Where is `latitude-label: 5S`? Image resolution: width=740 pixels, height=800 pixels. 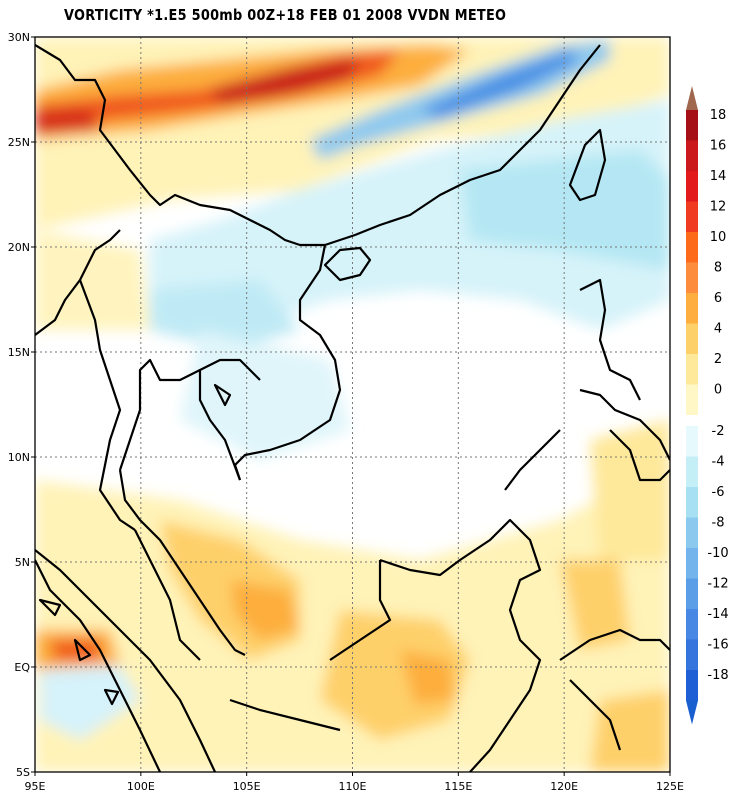 latitude-label: 5S is located at coordinates (23, 772).